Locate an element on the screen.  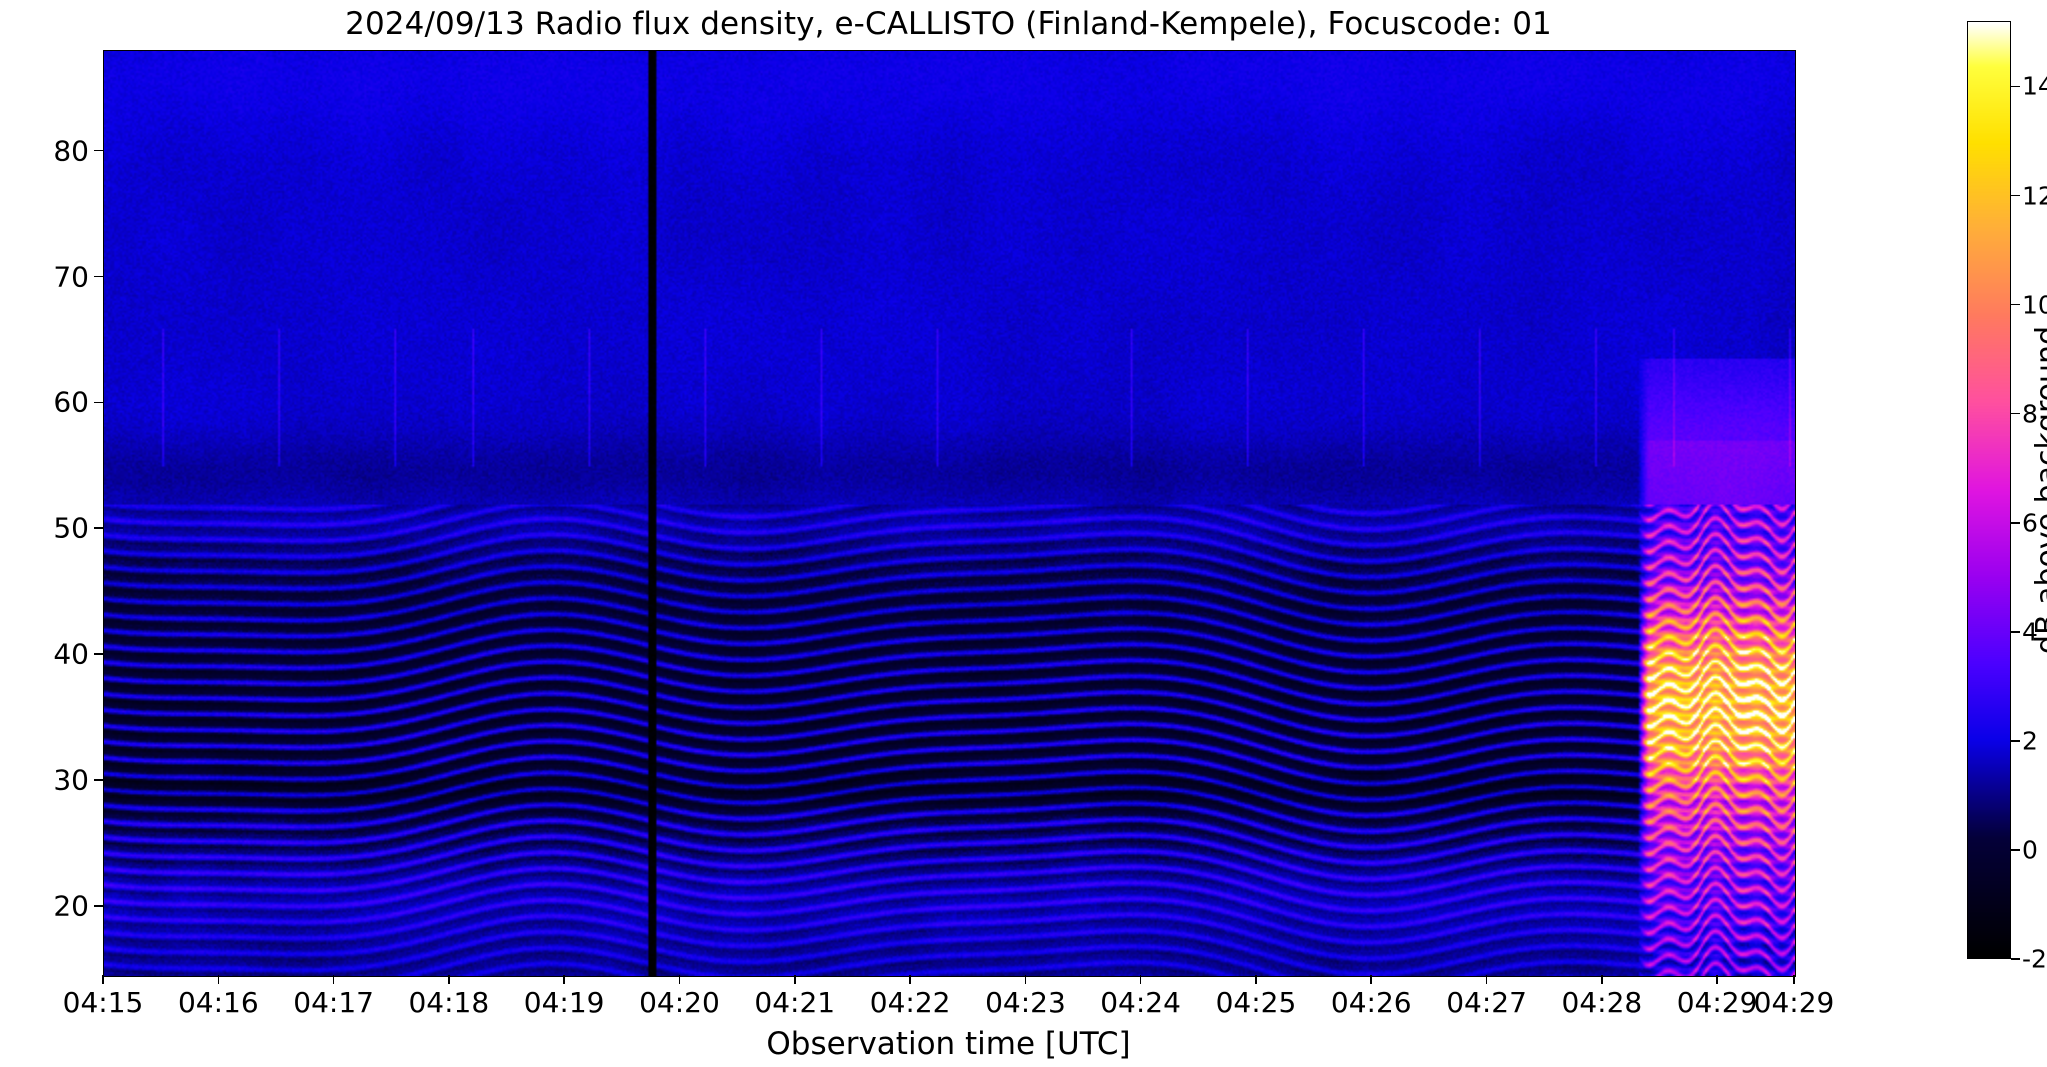
y-axis-tick-label: 20 is located at coordinates (71, 906).